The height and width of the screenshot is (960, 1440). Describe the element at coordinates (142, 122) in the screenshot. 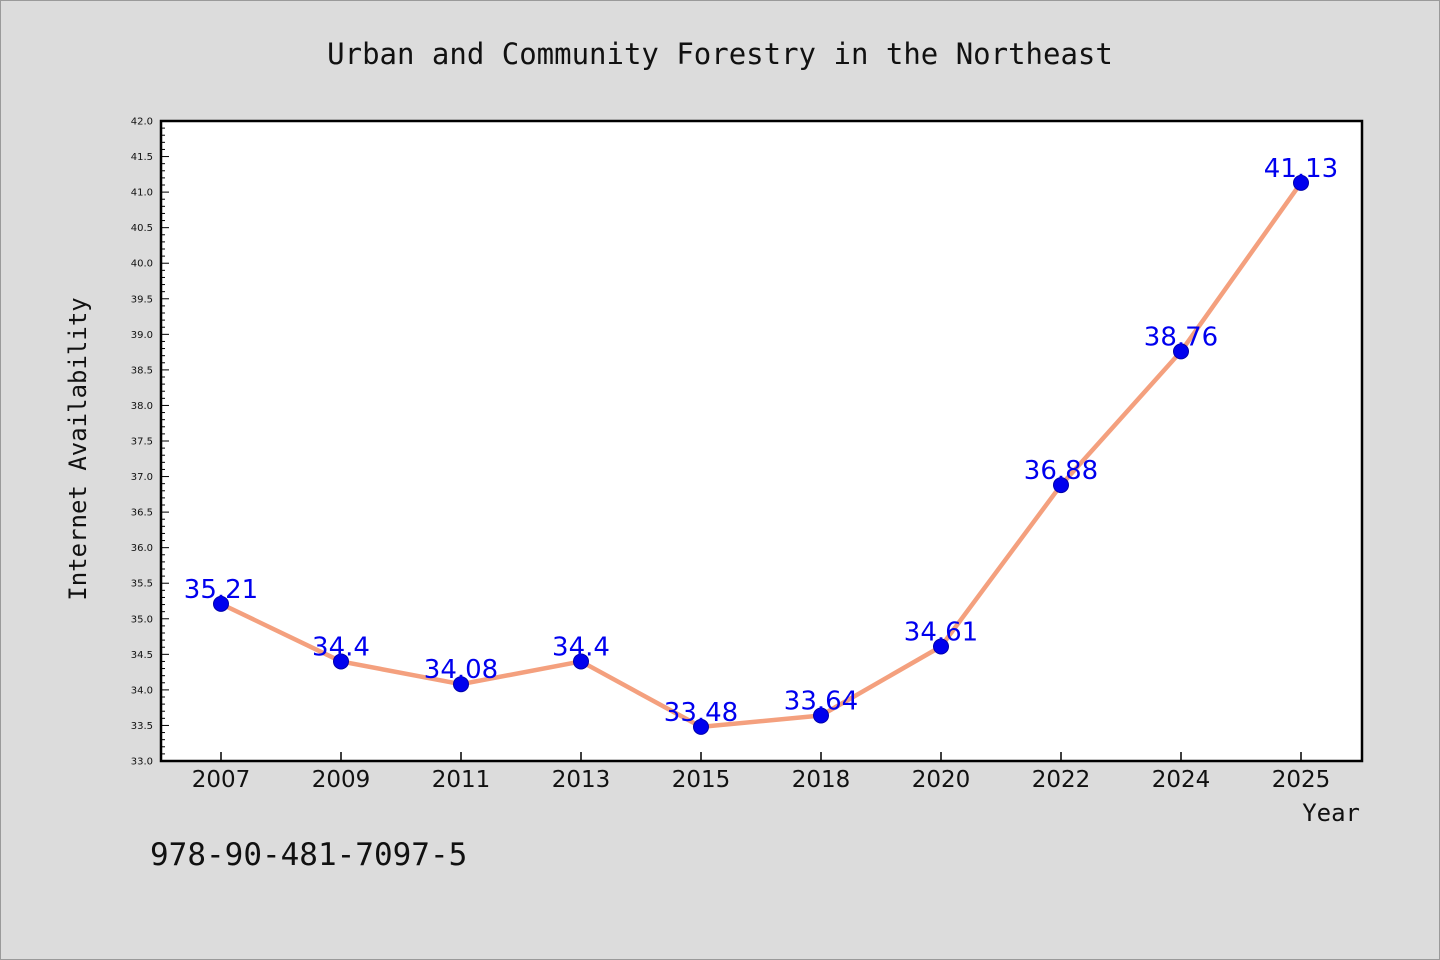

I see `y-tick-label: 42.0` at that location.